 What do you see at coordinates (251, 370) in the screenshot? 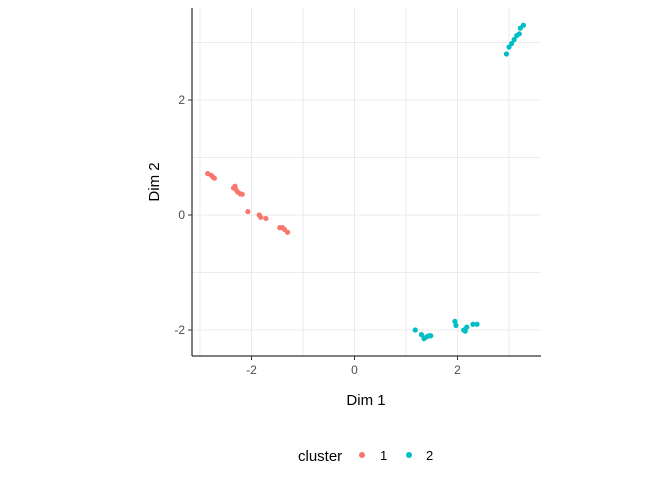
I see `x-tick-label: -2` at bounding box center [251, 370].